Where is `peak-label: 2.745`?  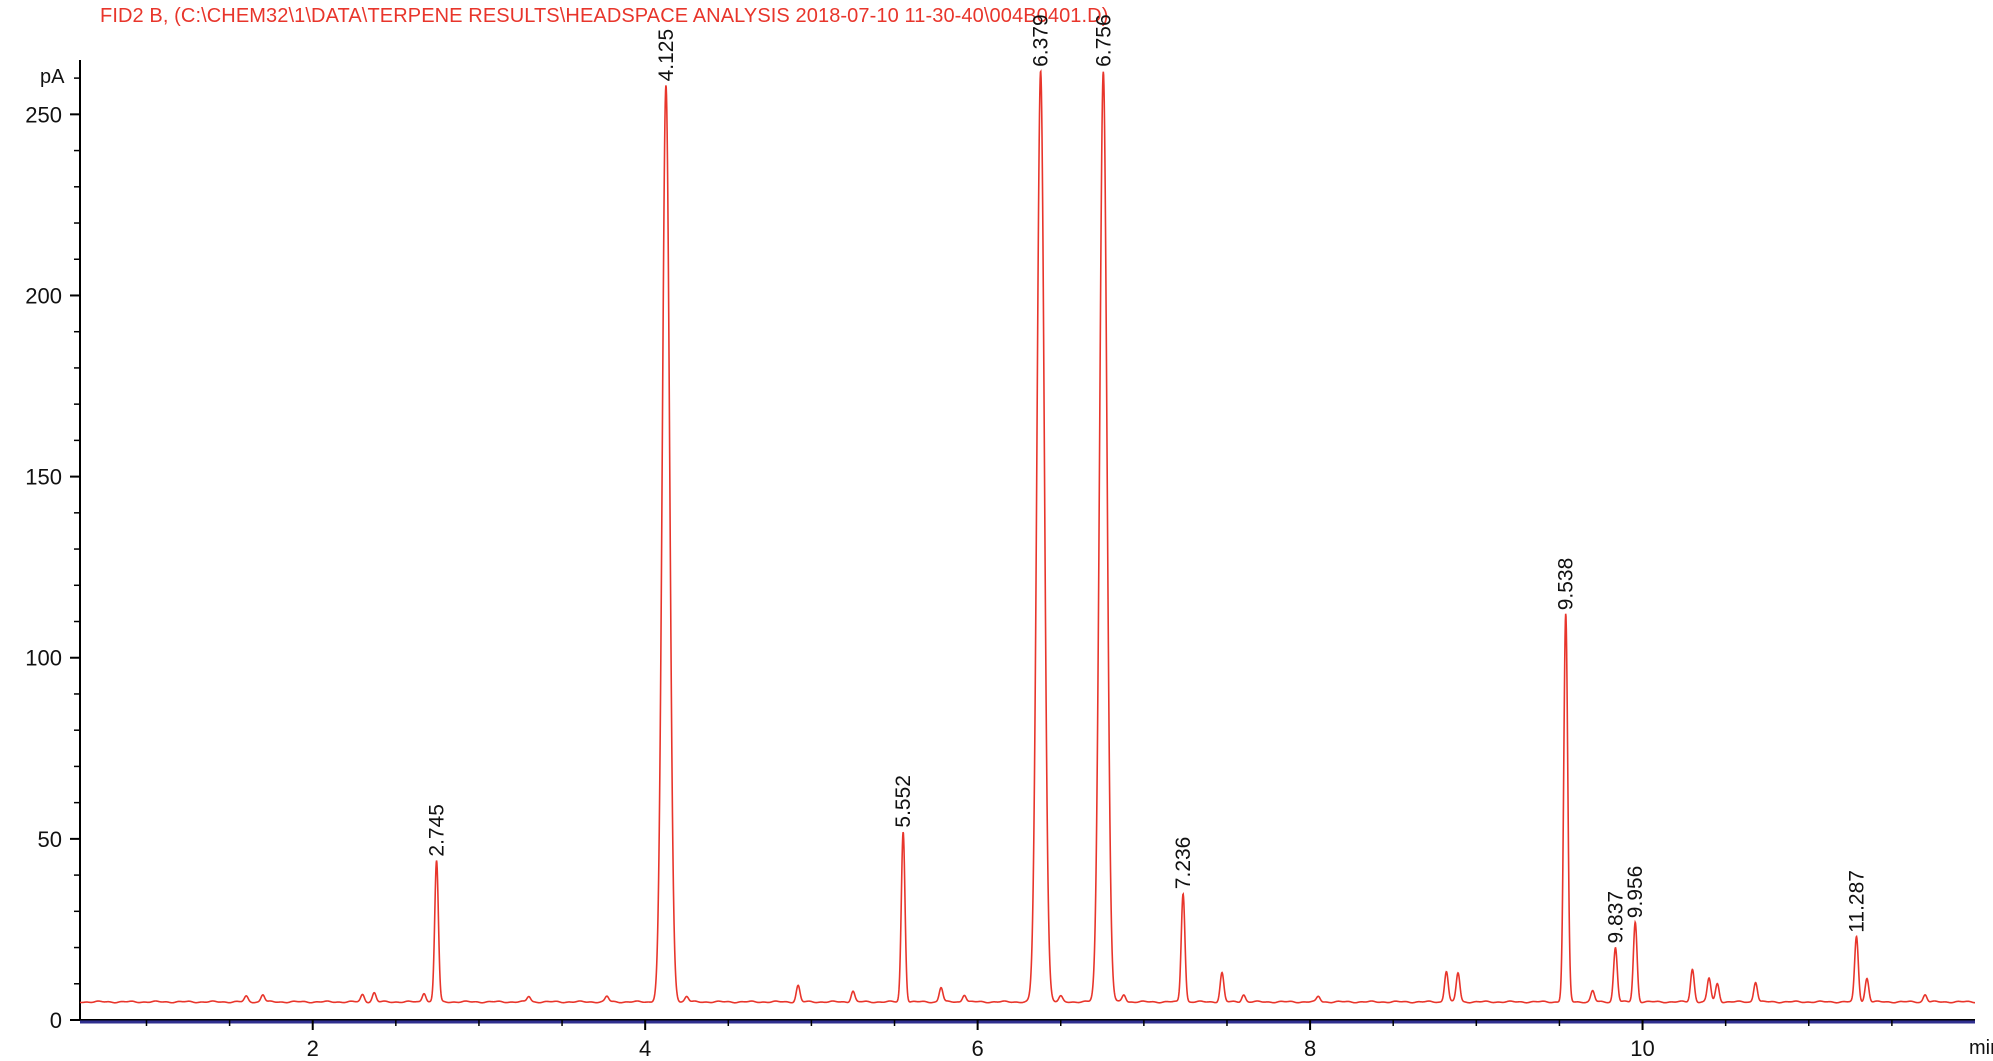
peak-label: 2.745 is located at coordinates (437, 830).